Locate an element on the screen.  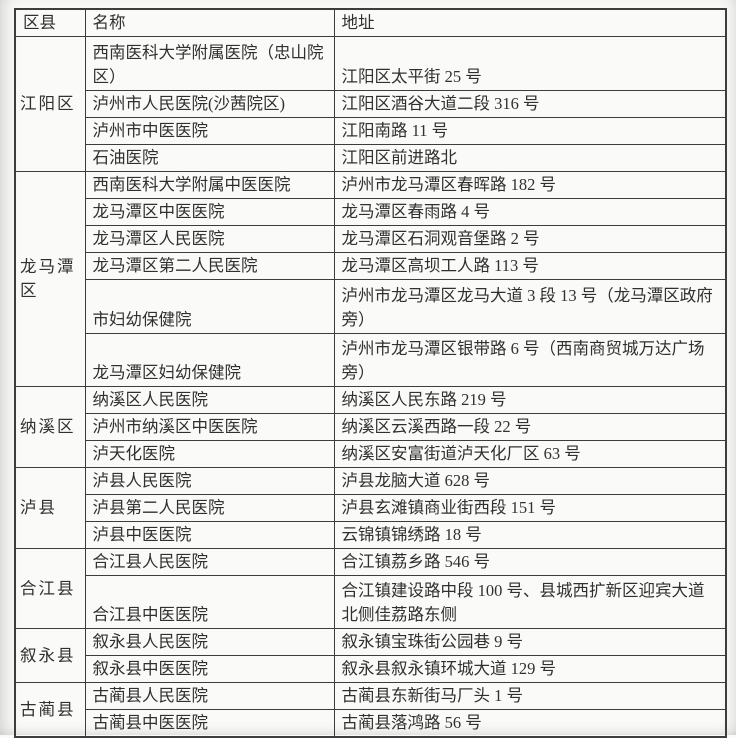
hospital-name-cell: 龙马潭区人民医院 is located at coordinates (209, 239).